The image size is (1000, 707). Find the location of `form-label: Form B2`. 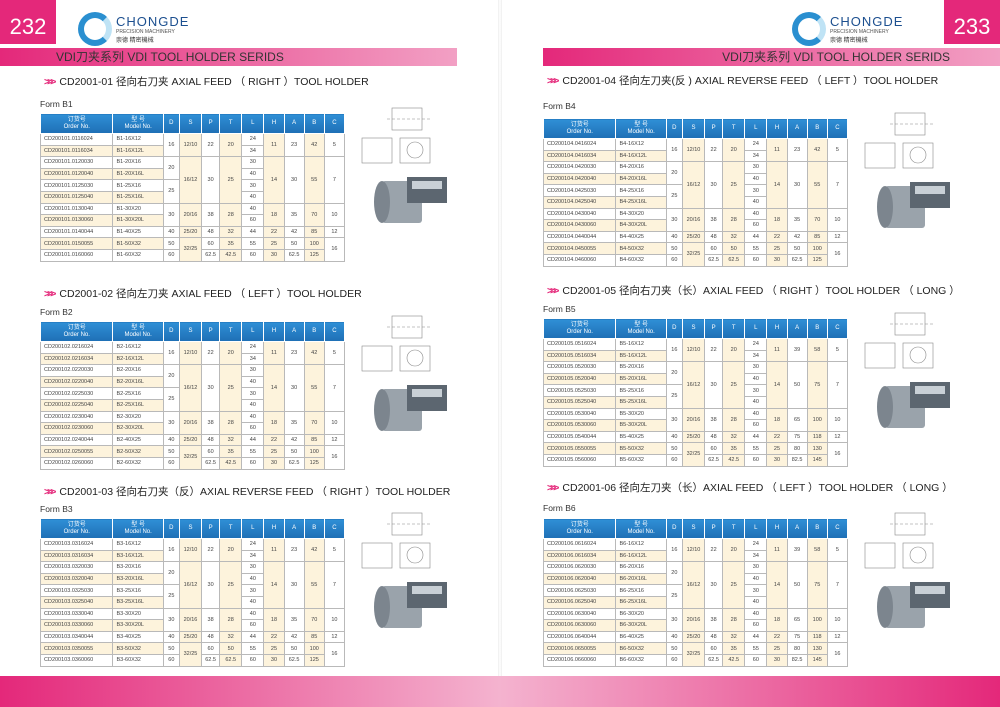

form-label: Form B2 is located at coordinates (56, 312).